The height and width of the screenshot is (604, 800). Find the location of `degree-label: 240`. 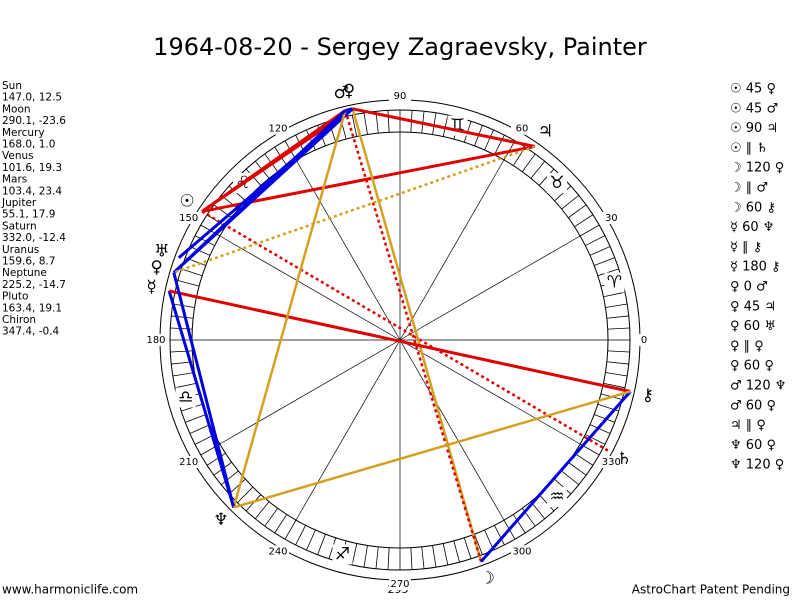

degree-label: 240 is located at coordinates (277, 551).